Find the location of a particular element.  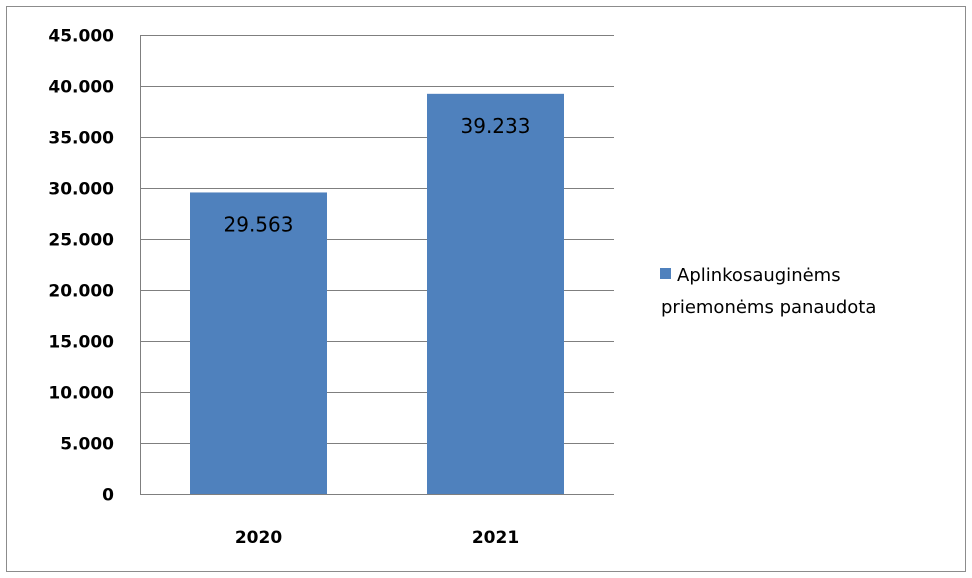

legend-label-line-1: Aplinkosauginėms is located at coordinates (759, 275).